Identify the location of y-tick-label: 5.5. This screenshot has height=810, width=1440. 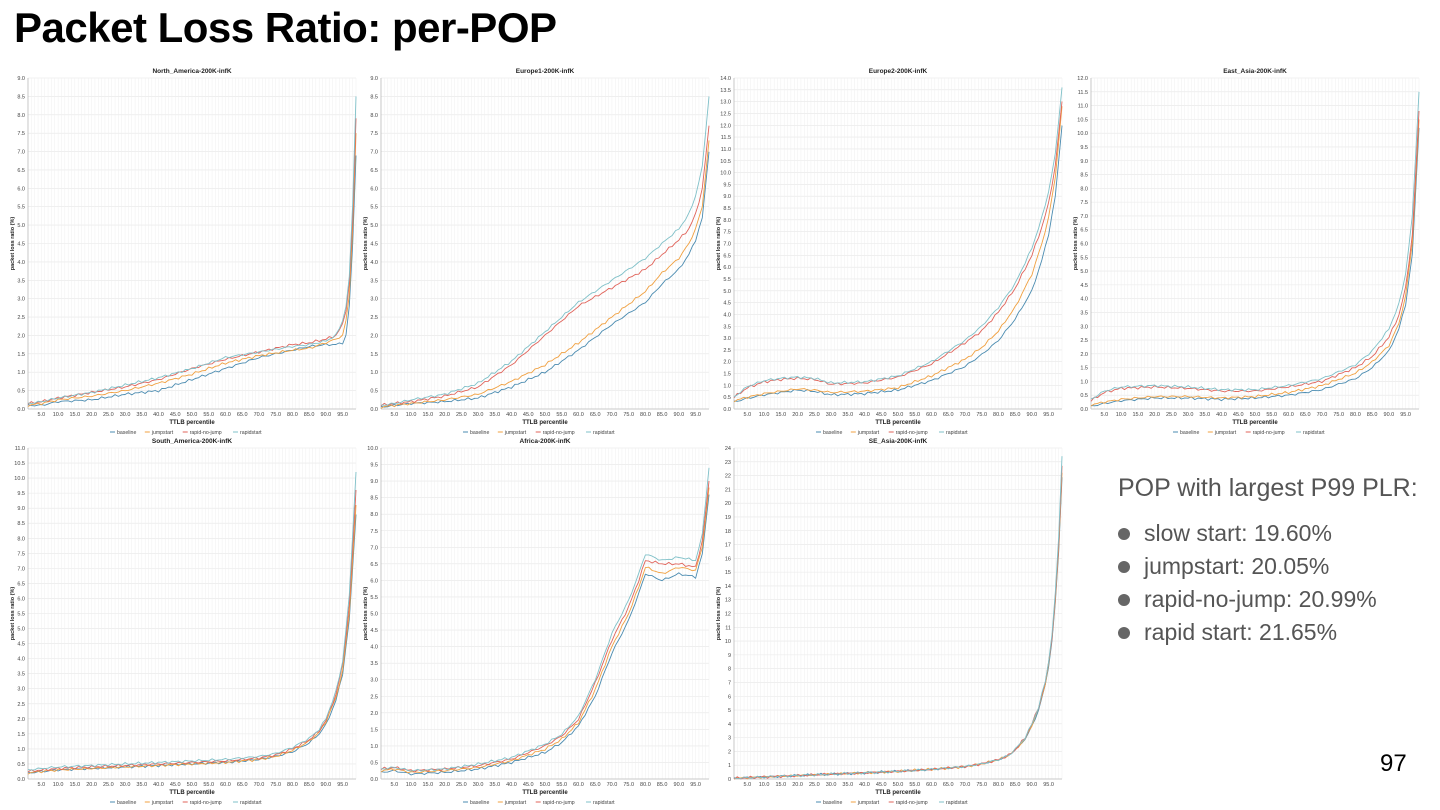
(374, 598).